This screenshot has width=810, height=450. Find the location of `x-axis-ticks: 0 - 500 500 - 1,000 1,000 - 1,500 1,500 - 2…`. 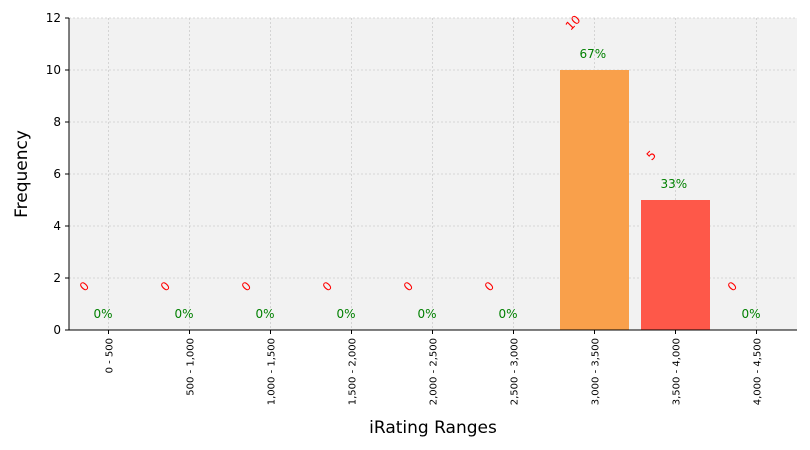

x-axis-ticks: 0 - 500 500 - 1,000 1,000 - 1,500 1,500 - 2… is located at coordinates (434, 367).